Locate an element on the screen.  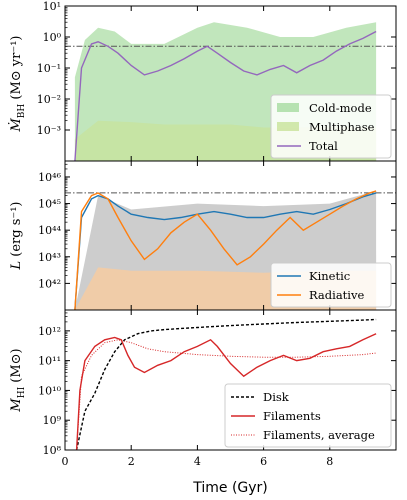
y-axis-label-subscript: BH is located at coordinates (22, 111).